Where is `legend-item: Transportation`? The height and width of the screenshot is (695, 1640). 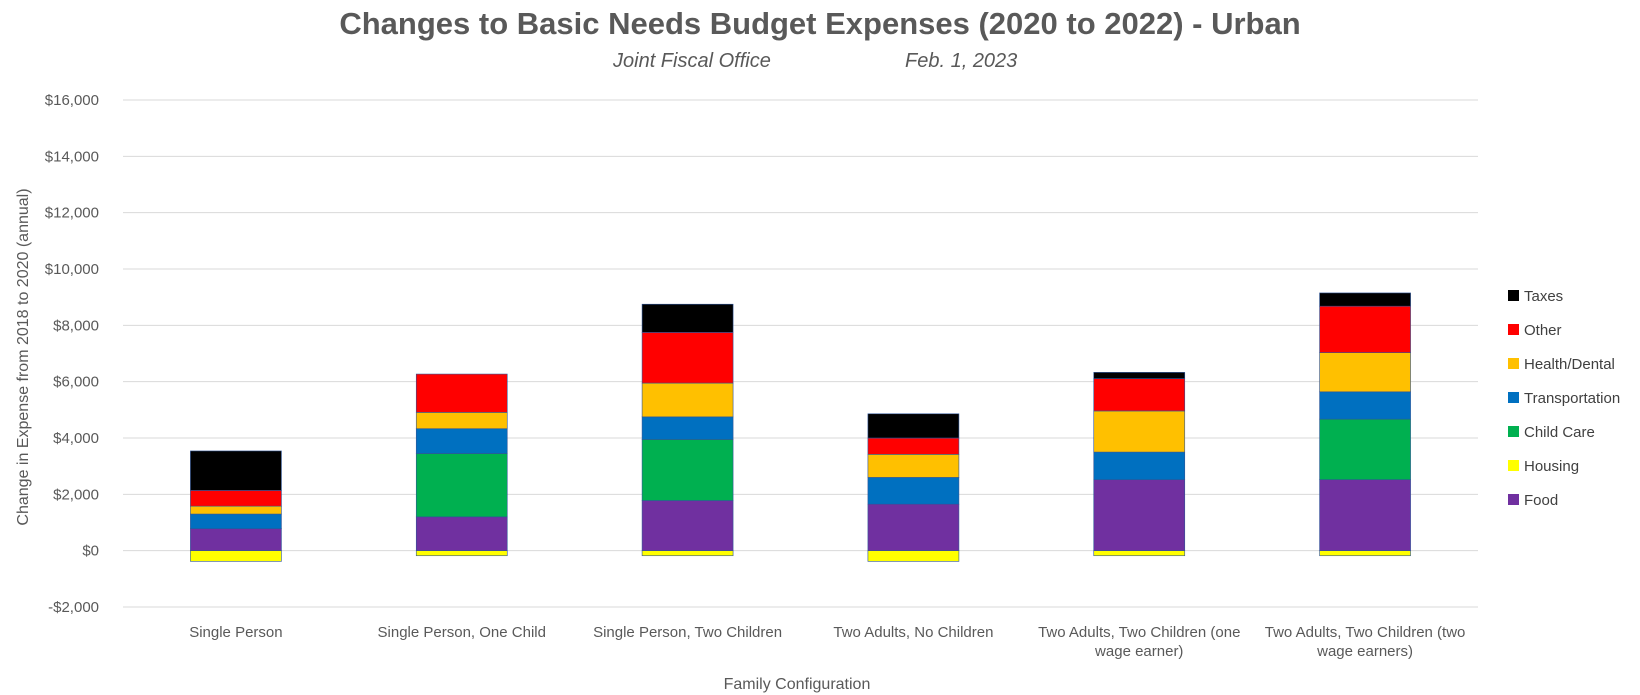
legend-item: Transportation is located at coordinates (1564, 398).